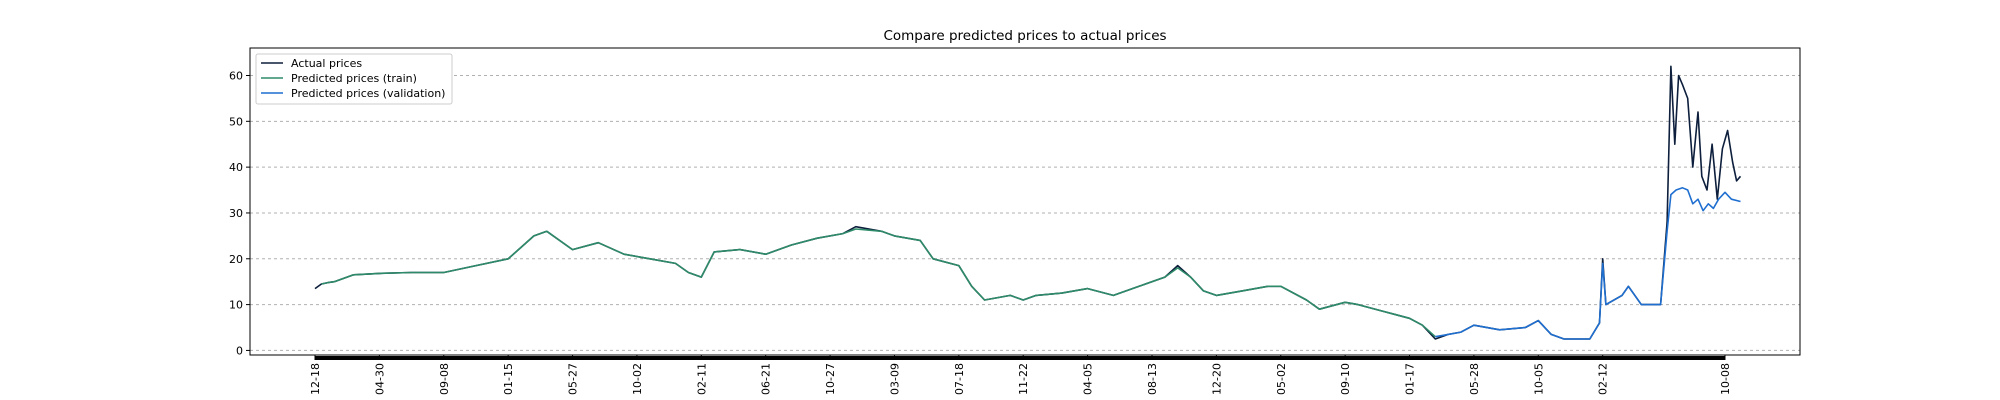 The height and width of the screenshot is (400, 2000). I want to click on x-tick-label: 05-28, so click(1474, 379).